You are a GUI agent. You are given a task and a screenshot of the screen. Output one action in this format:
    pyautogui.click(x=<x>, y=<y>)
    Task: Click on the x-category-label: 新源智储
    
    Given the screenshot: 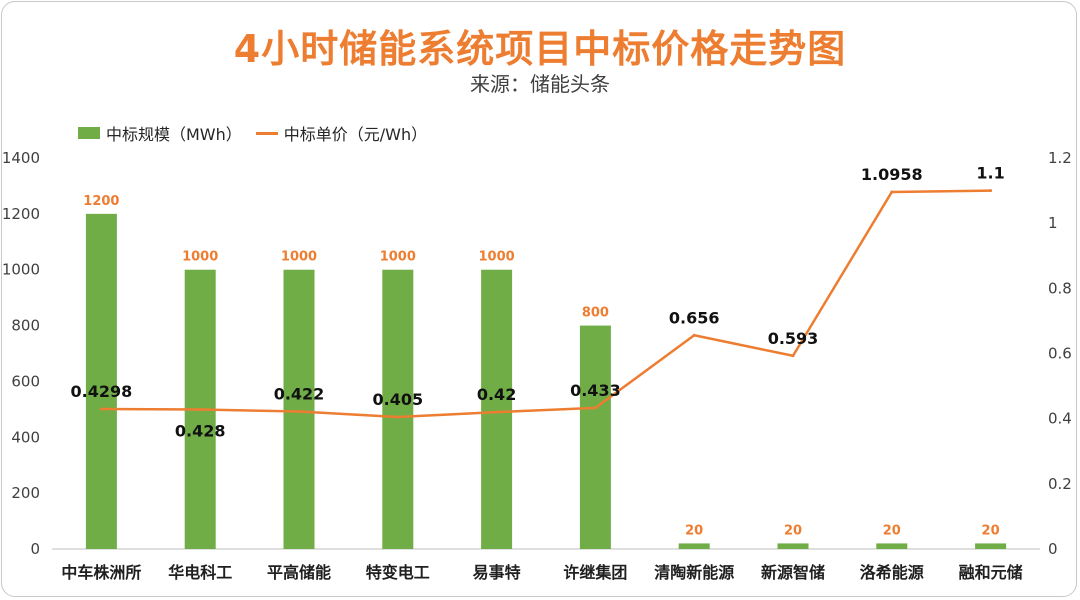 What is the action you would take?
    pyautogui.click(x=793, y=572)
    